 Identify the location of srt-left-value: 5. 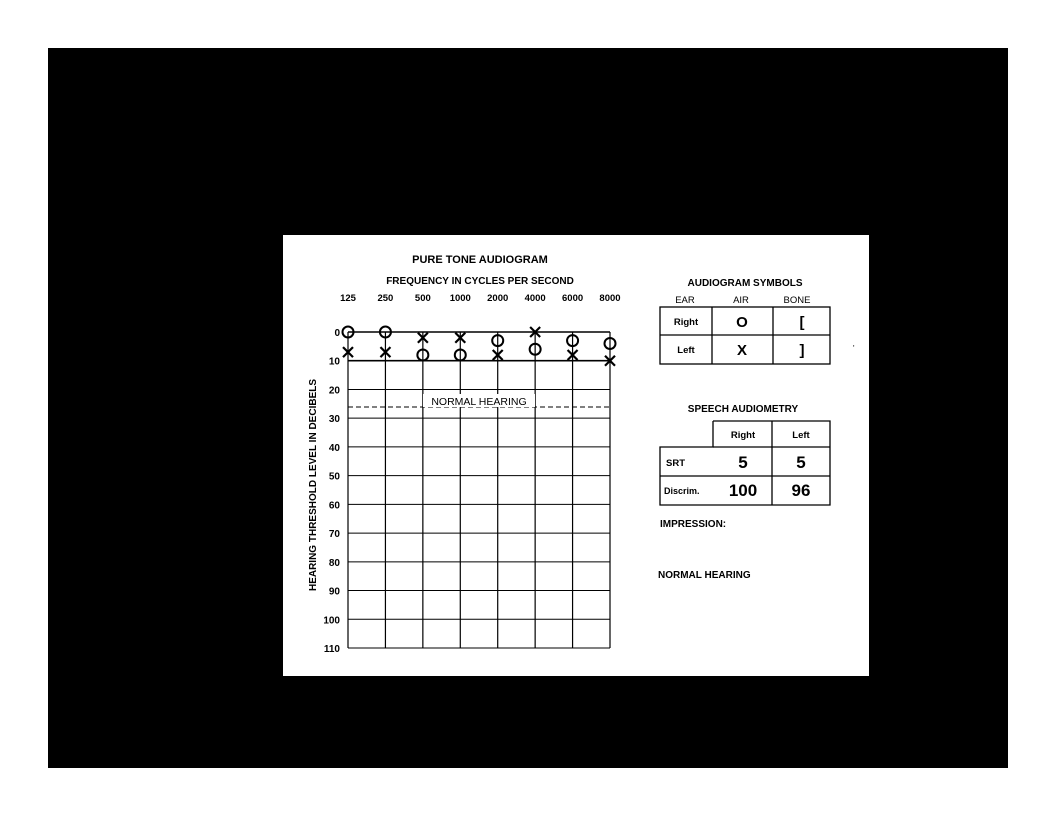
(800, 462).